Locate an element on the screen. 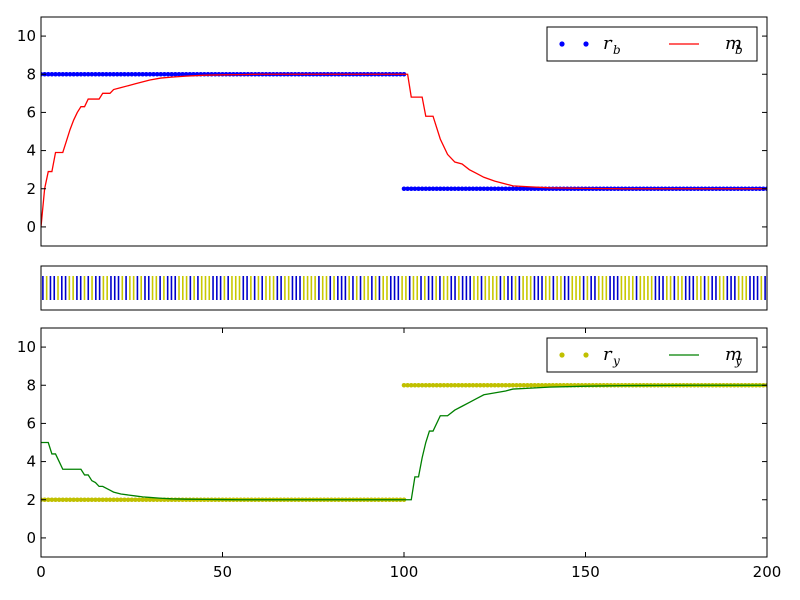  y-tick-label: 2 is located at coordinates (31, 189).